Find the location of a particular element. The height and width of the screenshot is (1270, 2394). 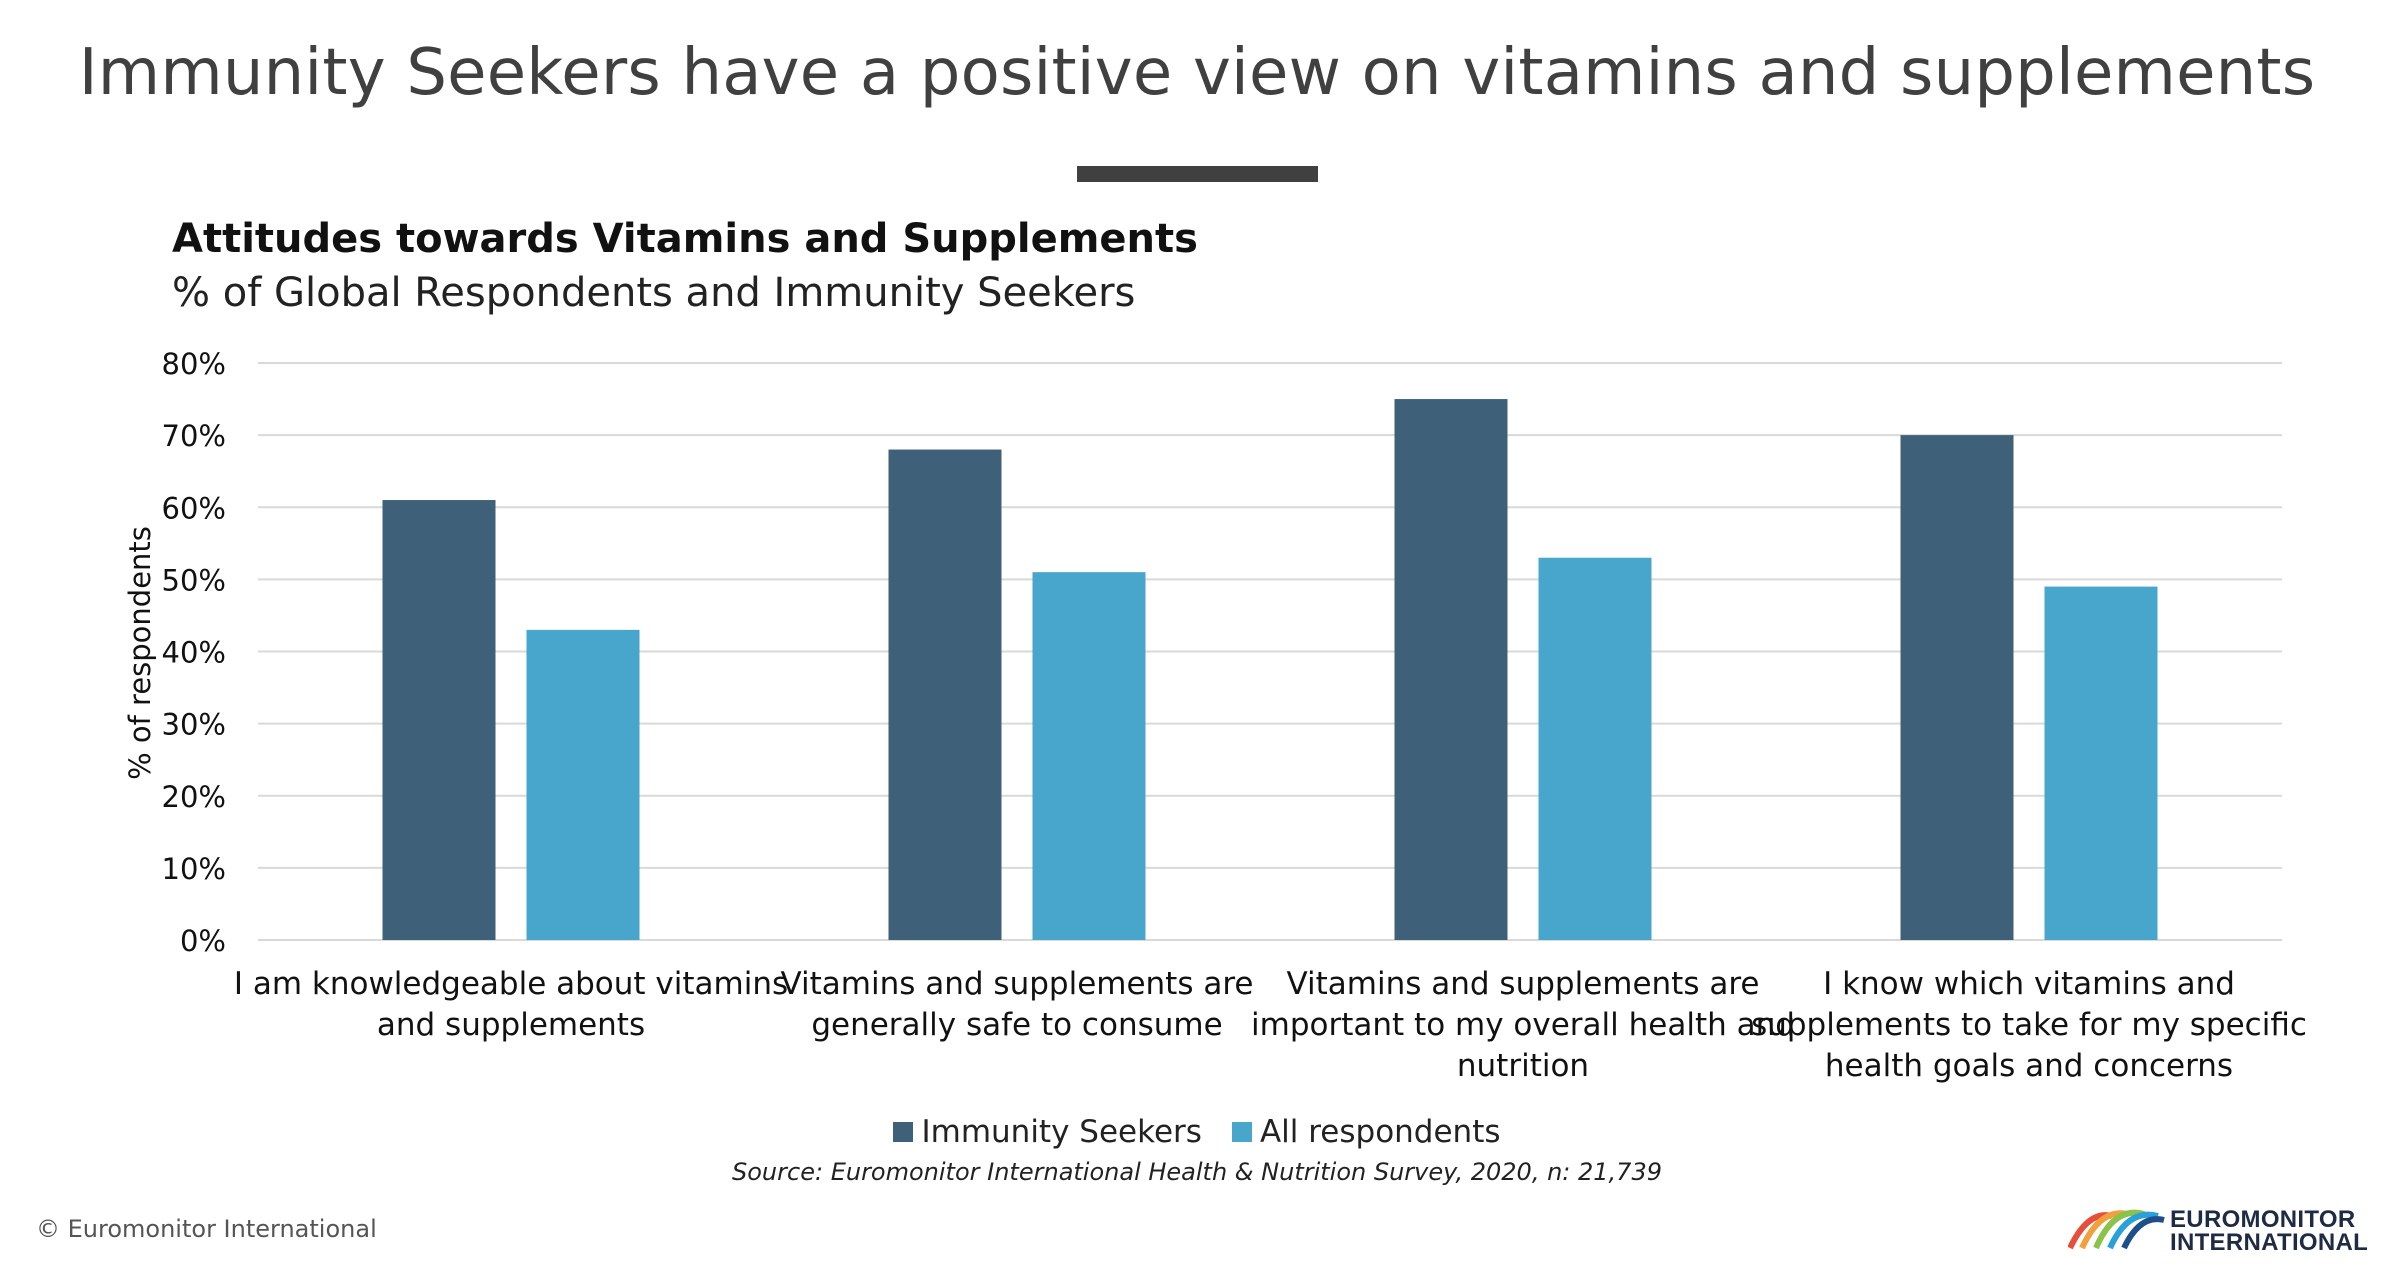

logo-line-2: INTERNATIONAL is located at coordinates (2269, 1242).